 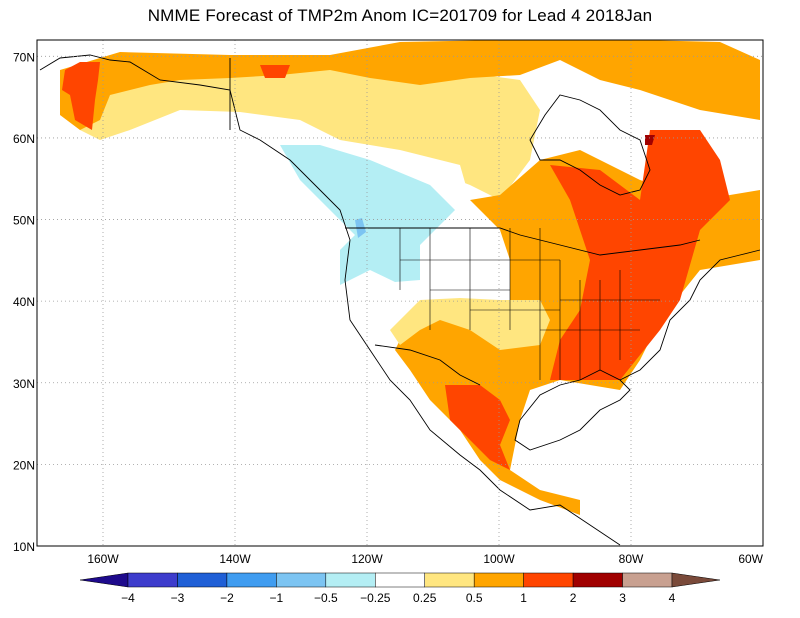 What do you see at coordinates (326, 598) in the screenshot?
I see `colorbar-label: −0.5` at bounding box center [326, 598].